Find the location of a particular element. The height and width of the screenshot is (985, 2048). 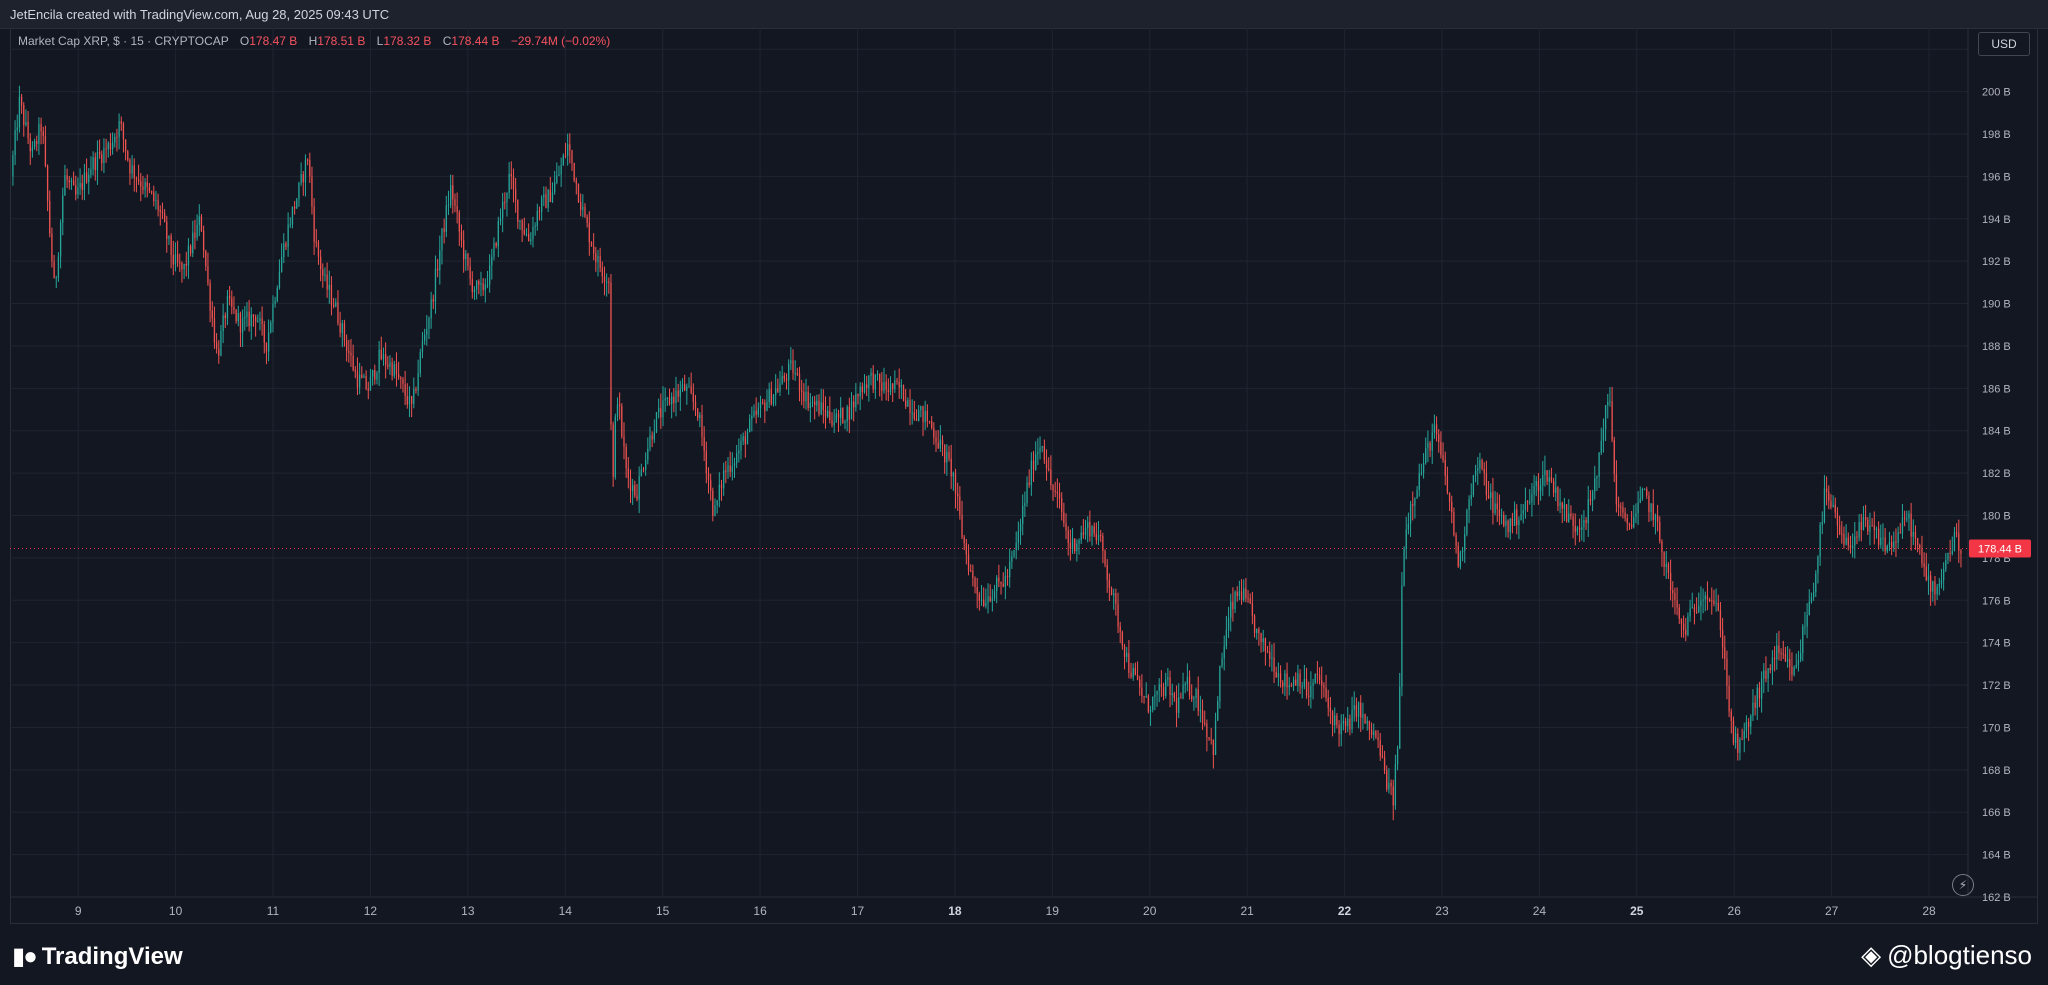

y-tick-label: 176 B is located at coordinates (1996, 601).